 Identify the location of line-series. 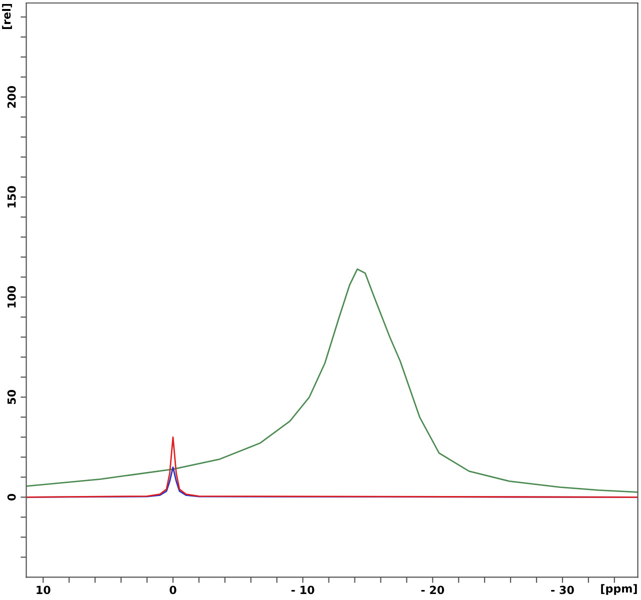
(332, 467).